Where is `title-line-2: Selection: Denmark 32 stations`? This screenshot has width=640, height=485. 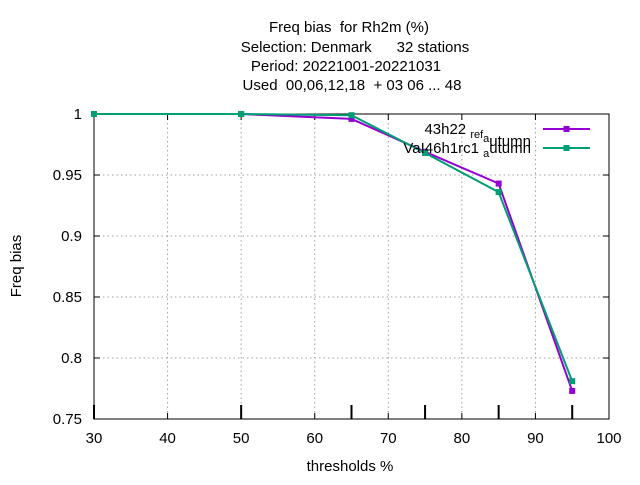
title-line-2: Selection: Denmark 32 stations is located at coordinates (355, 47).